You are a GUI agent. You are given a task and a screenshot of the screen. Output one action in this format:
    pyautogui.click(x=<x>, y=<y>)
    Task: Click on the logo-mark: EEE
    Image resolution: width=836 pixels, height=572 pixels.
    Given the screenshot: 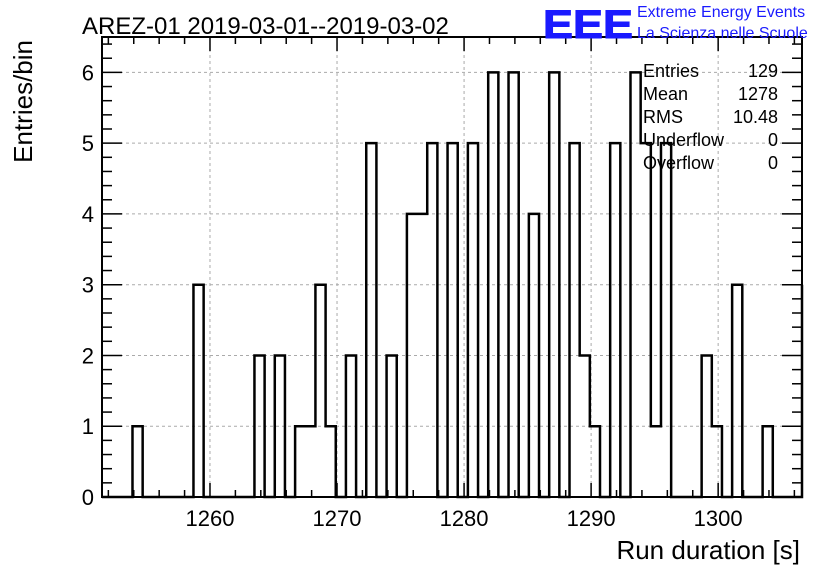 What is the action you would take?
    pyautogui.click(x=588, y=25)
    